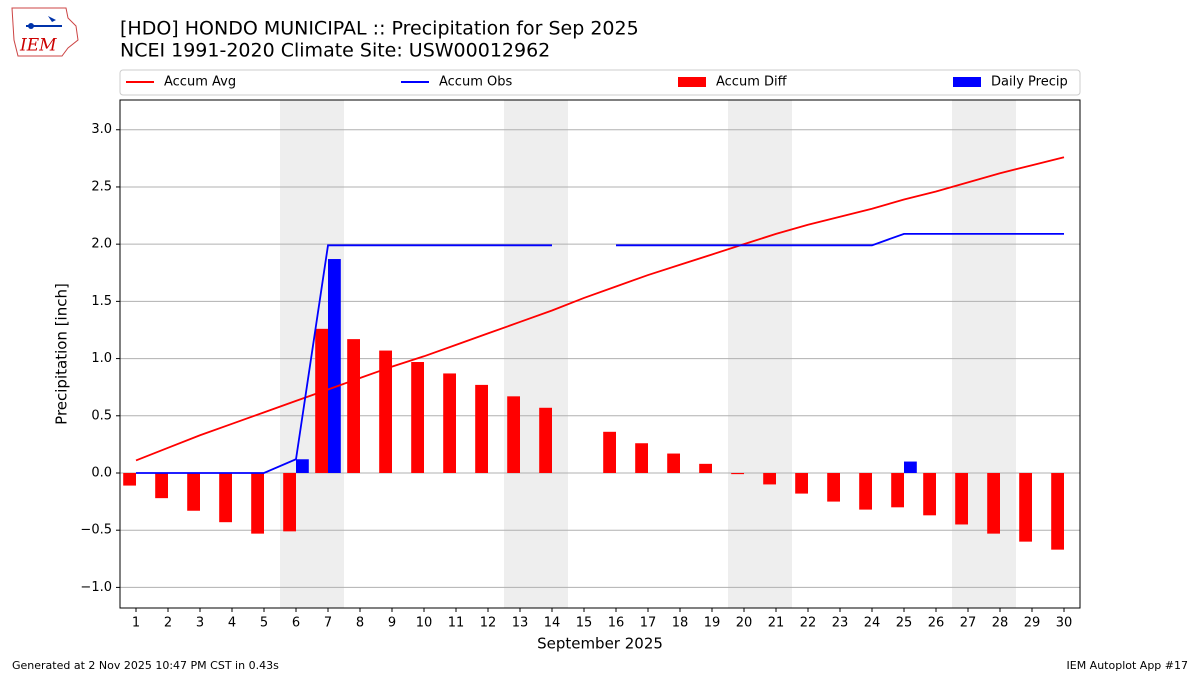  What do you see at coordinates (168, 623) in the screenshot?
I see `x-tick-label: 2` at bounding box center [168, 623].